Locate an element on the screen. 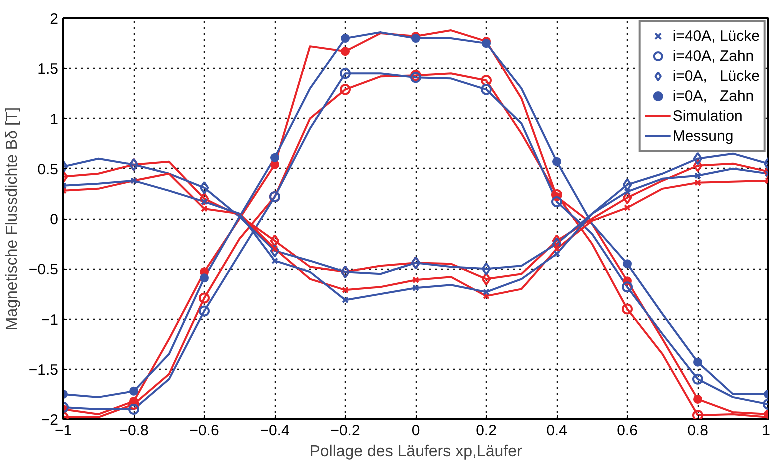  y-axis-title: Magnetische Flussdichte Bδ [T] is located at coordinates (12, 219).